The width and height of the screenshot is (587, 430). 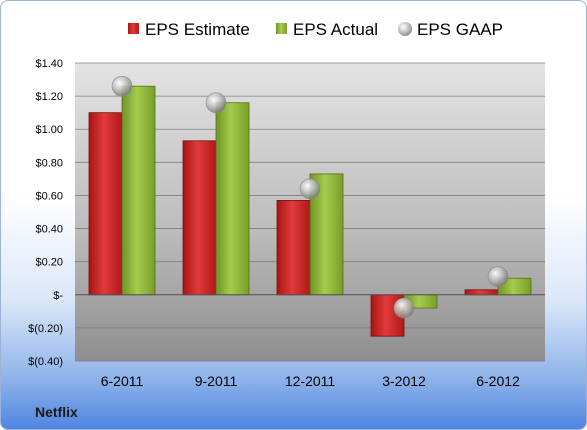 I want to click on y-tick-label: $1.40, so click(x=49, y=64).